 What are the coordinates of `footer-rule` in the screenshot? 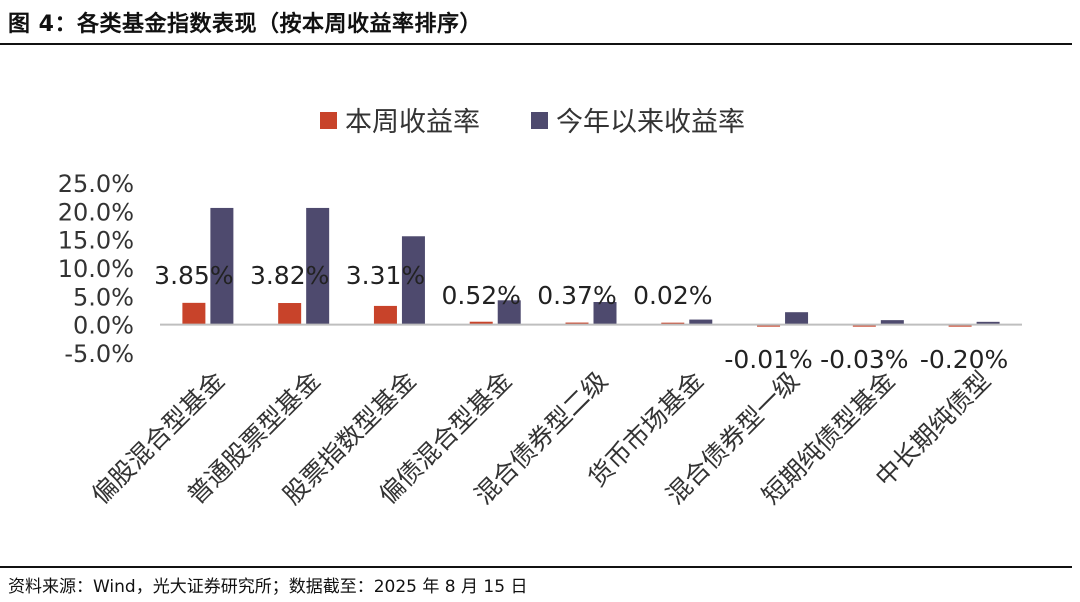 It's located at (536, 567).